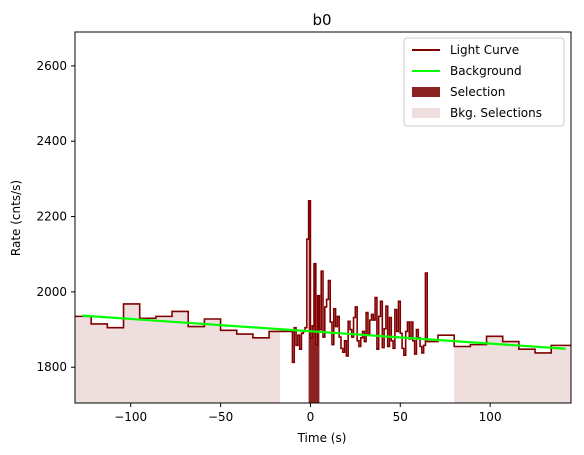 This screenshot has height=455, width=584. What do you see at coordinates (484, 50) in the screenshot?
I see `legend-label: Light Curve` at bounding box center [484, 50].